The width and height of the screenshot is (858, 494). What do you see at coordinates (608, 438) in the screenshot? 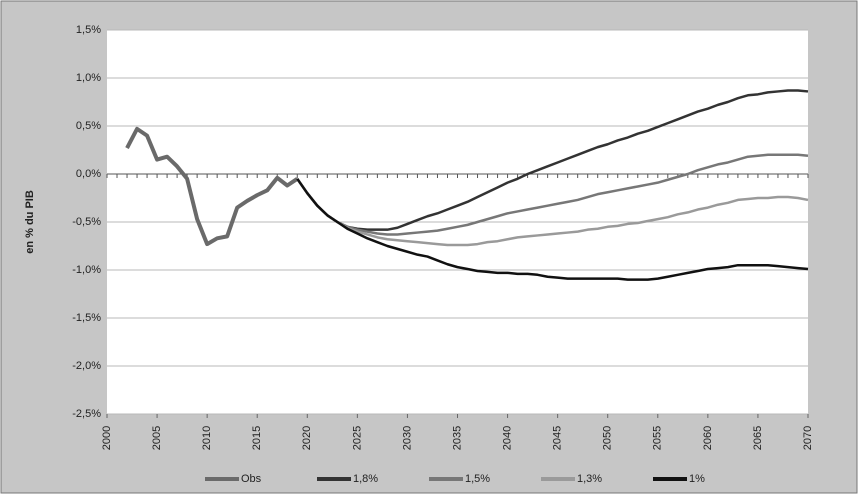
I see `x-tick-label: 2050` at bounding box center [608, 438].